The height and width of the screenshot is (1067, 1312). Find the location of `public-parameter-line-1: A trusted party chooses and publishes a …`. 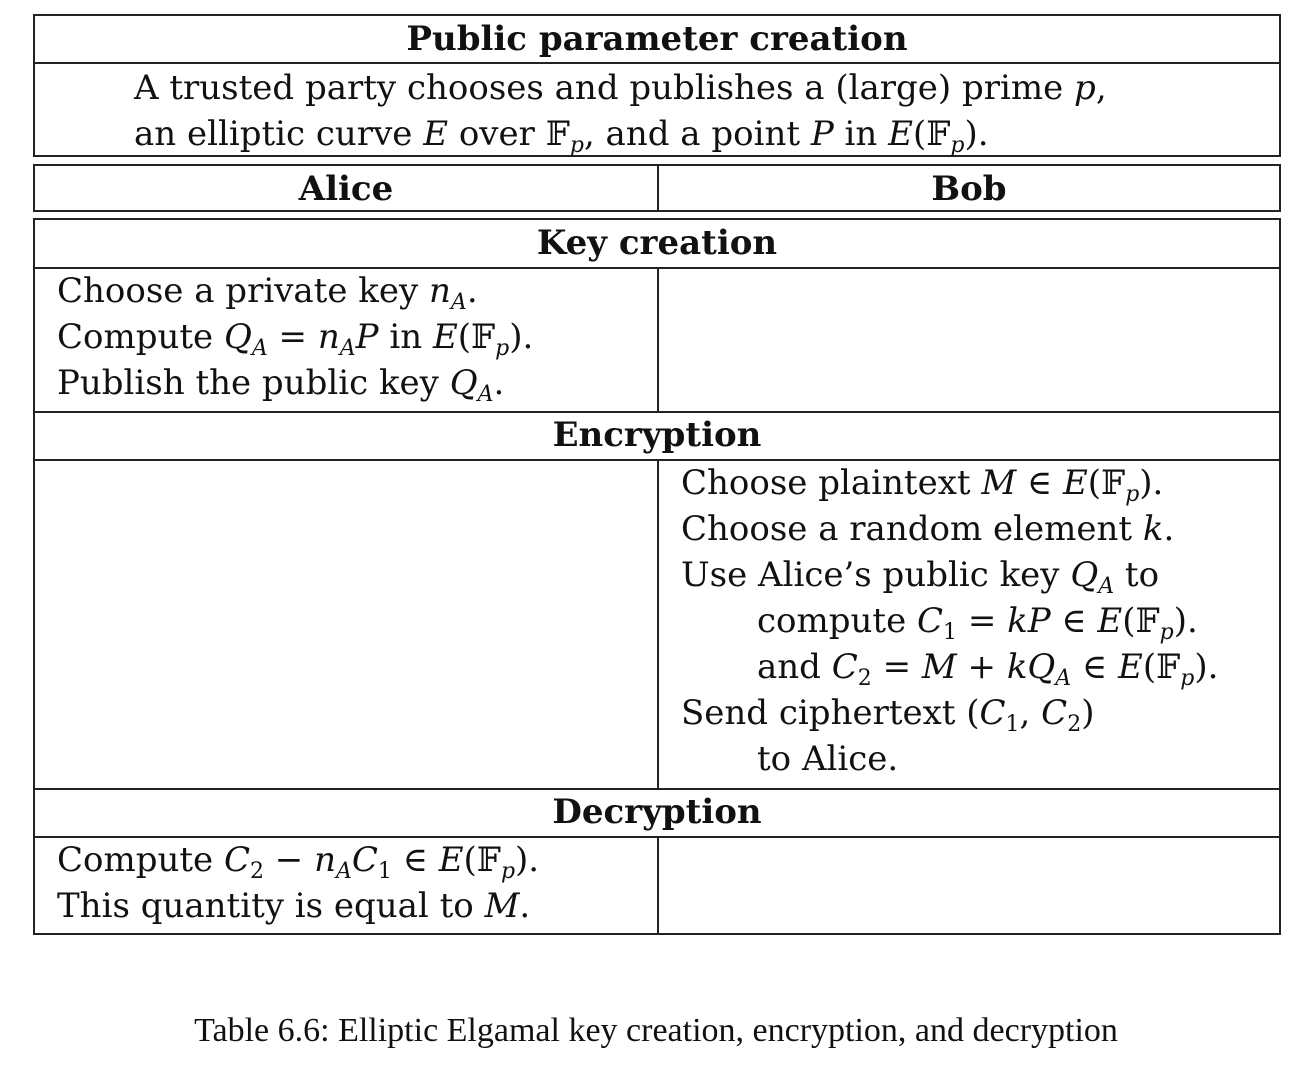

public-parameter-line-1: A trusted party chooses and publishes a … is located at coordinates (620, 88).